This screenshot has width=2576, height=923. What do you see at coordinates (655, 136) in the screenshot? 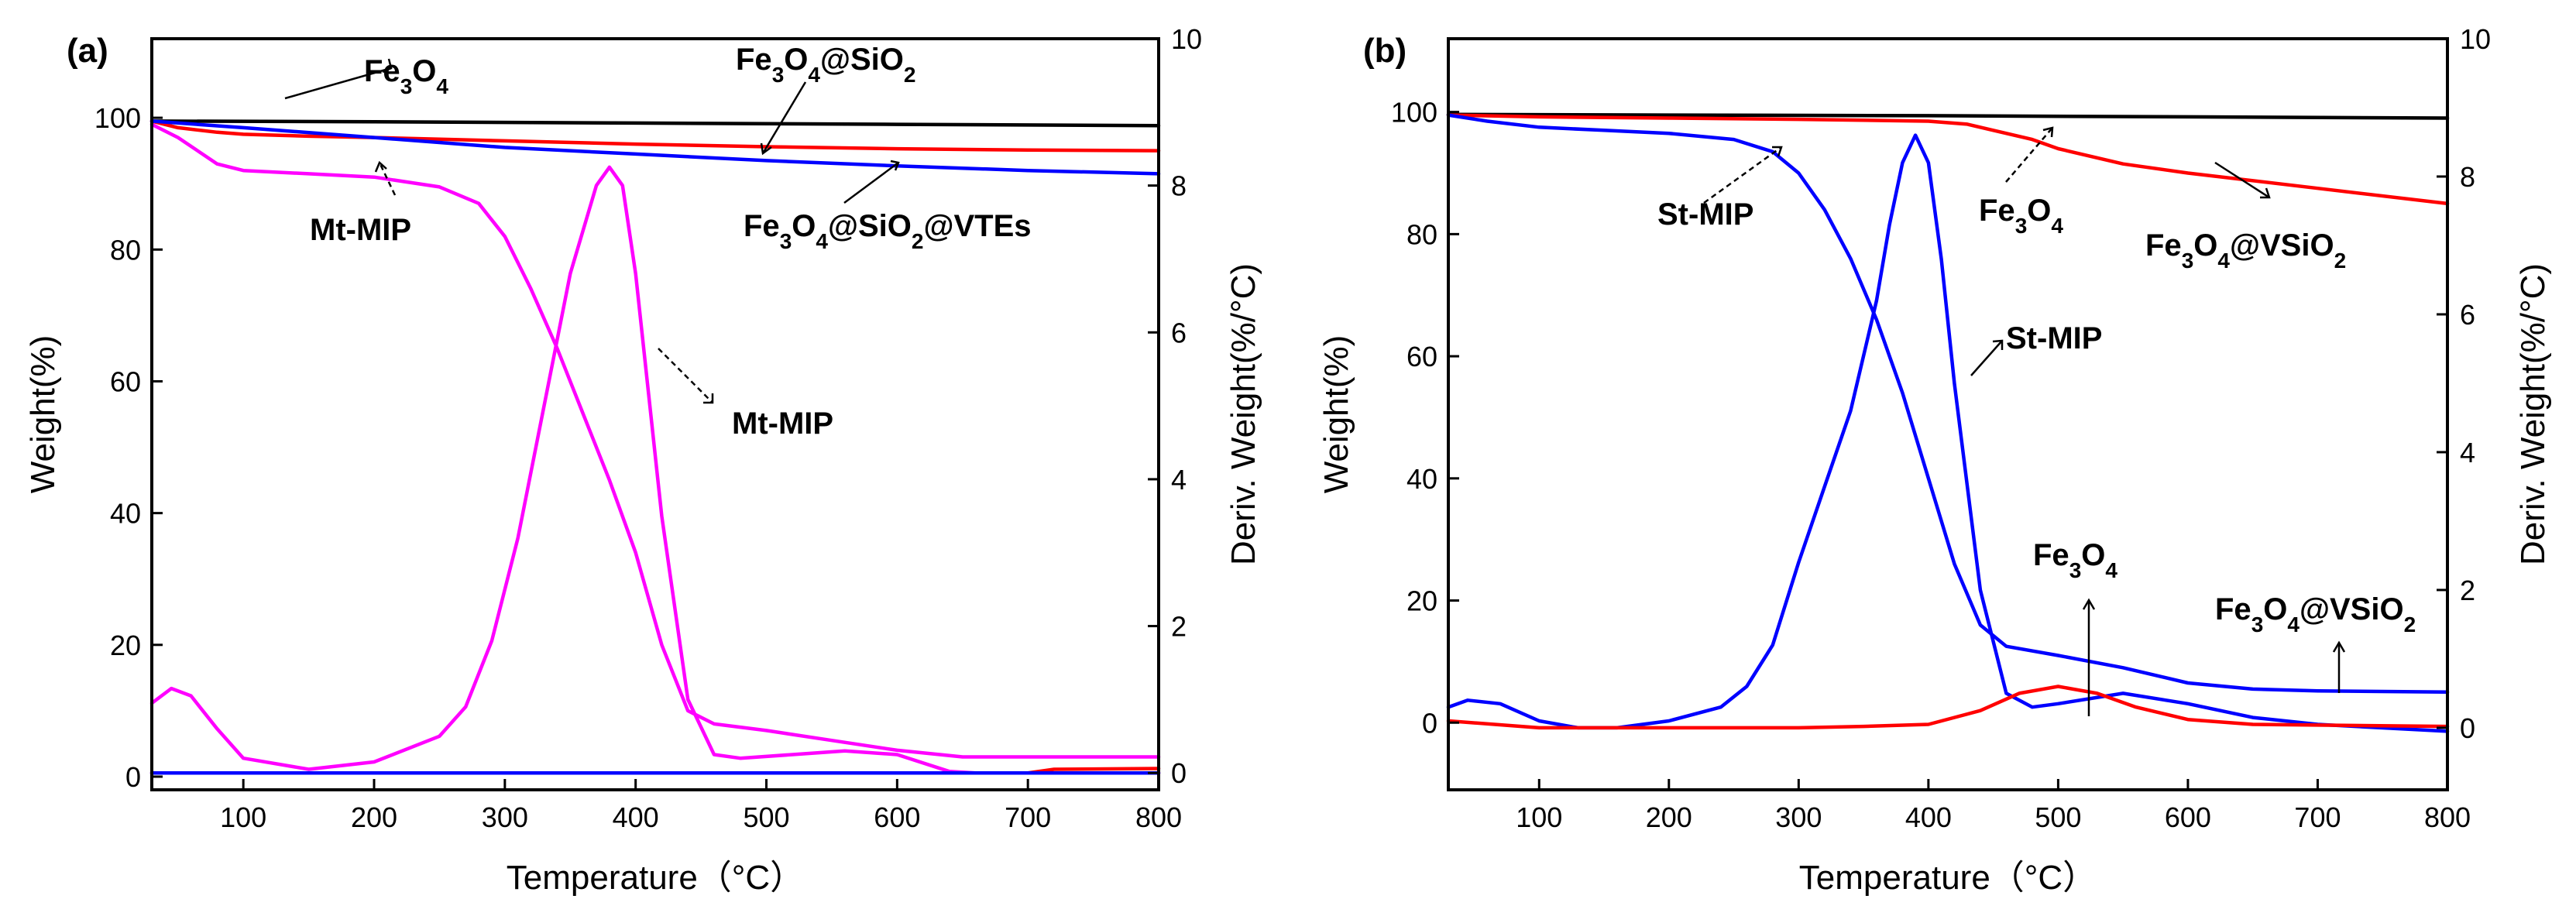
I see `series-fe3o4-sio2` at bounding box center [655, 136].